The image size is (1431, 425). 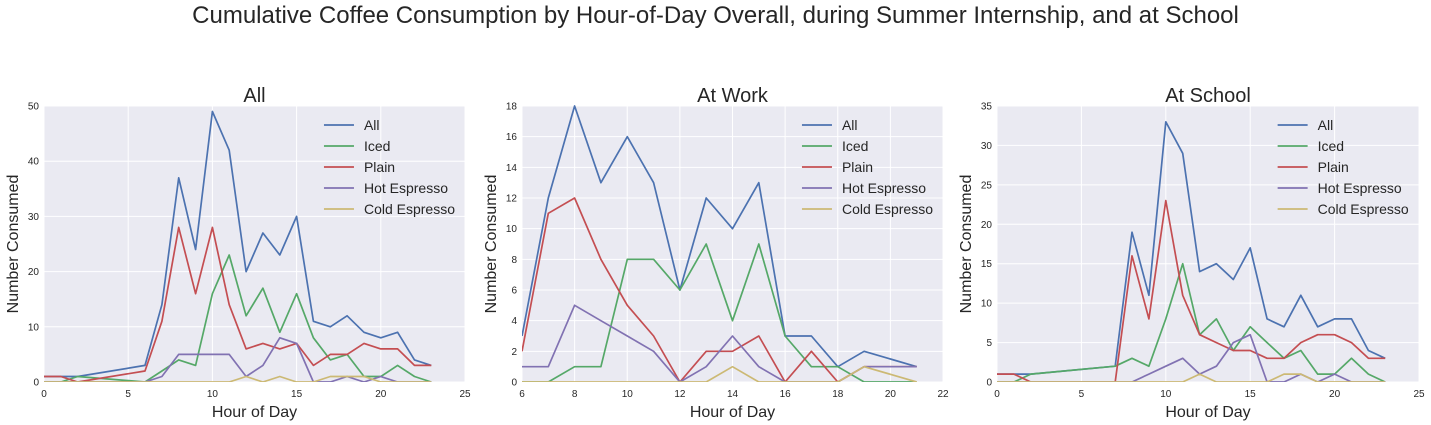 What do you see at coordinates (512, 199) in the screenshot?
I see `y-tick-label: 12` at bounding box center [512, 199].